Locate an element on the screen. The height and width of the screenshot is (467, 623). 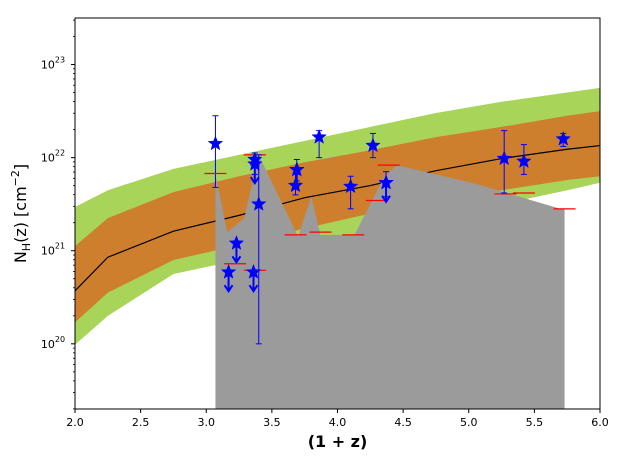
x-tick-label: 3.5 is located at coordinates (272, 422).